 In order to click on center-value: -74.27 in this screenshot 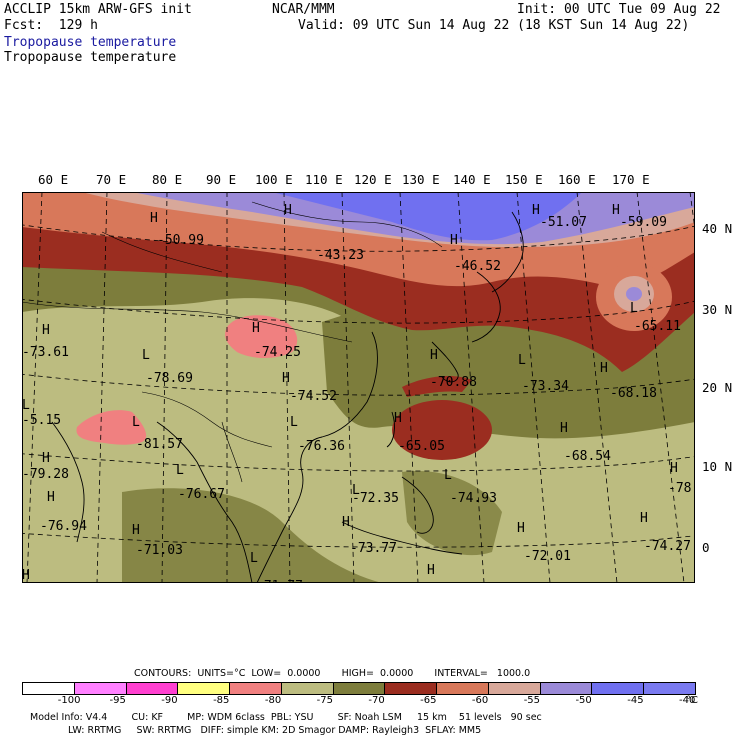, I will do `click(667, 546)`.